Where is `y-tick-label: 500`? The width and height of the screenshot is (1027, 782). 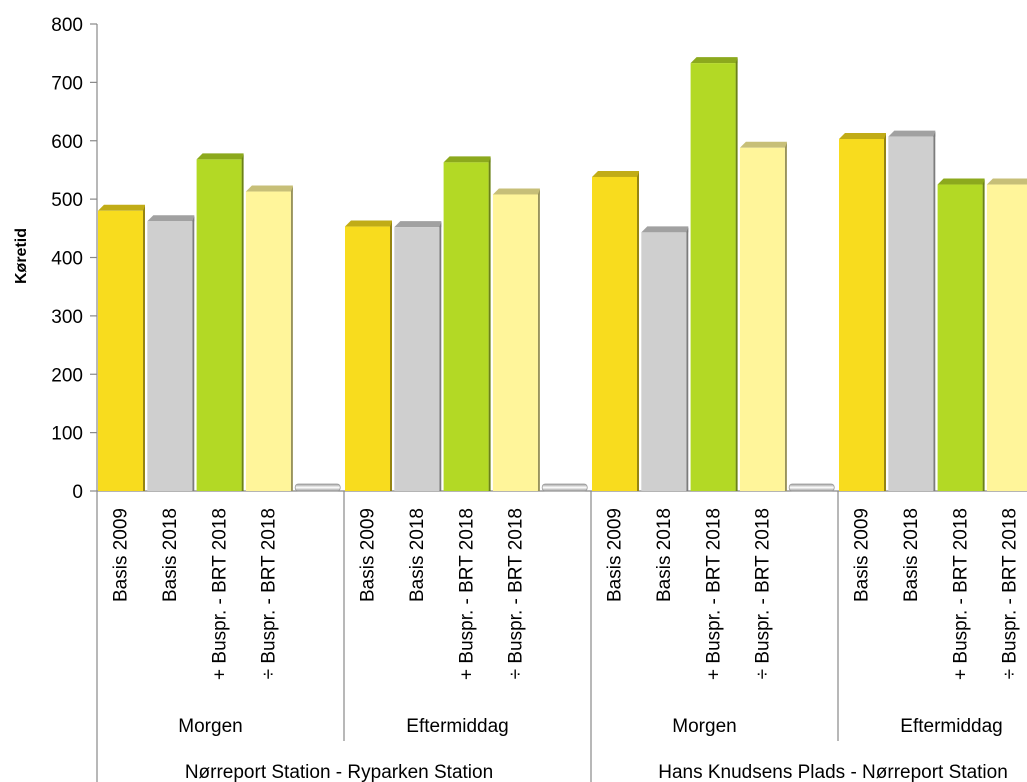
y-tick-label: 500 is located at coordinates (67, 200).